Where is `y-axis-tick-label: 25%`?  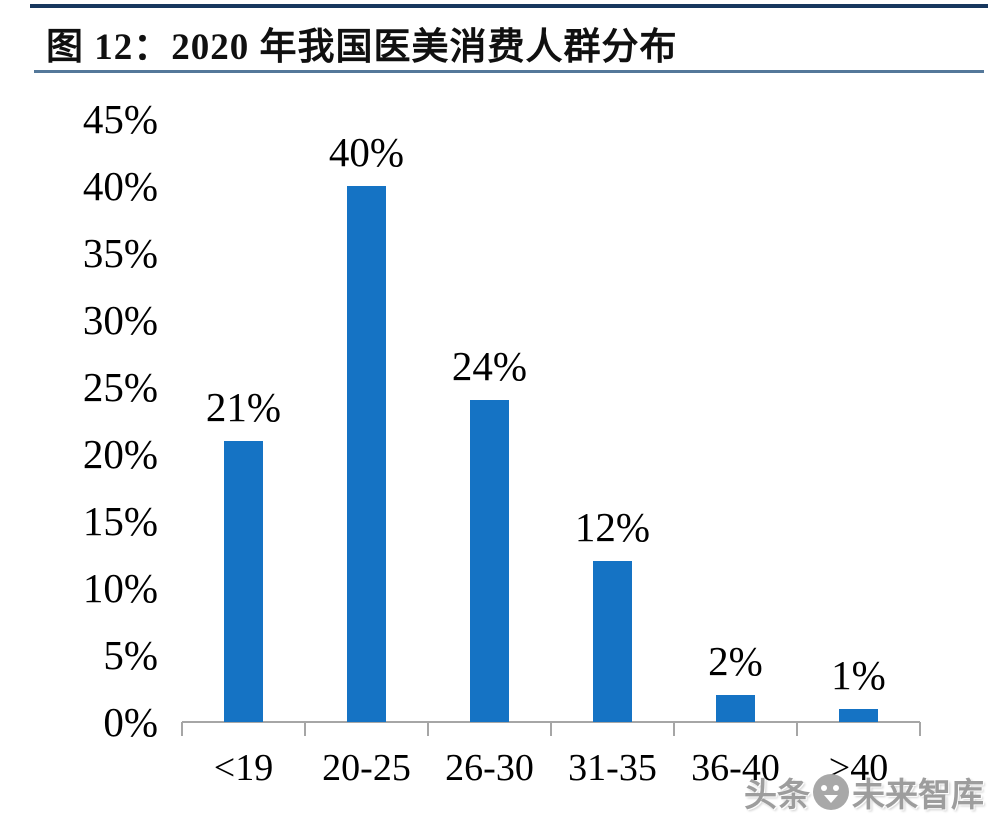 y-axis-tick-label: 25% is located at coordinates (120, 387).